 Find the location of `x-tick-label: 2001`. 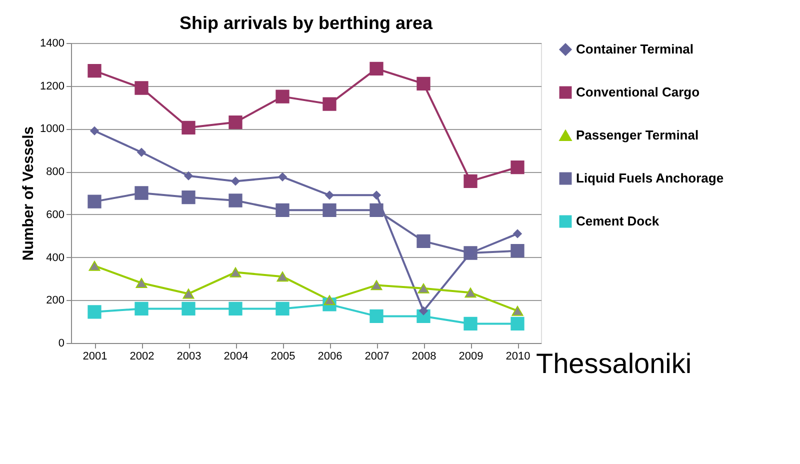

x-tick-label: 2001 is located at coordinates (95, 356).